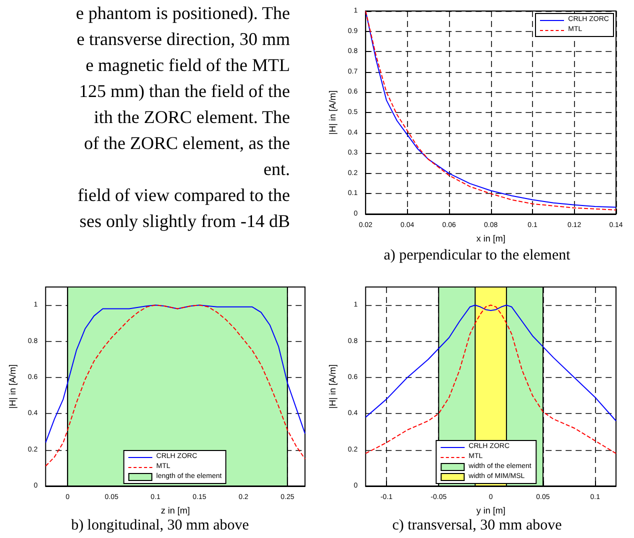  I want to click on text: ses only slightly from -14 dB, so click(184, 221).